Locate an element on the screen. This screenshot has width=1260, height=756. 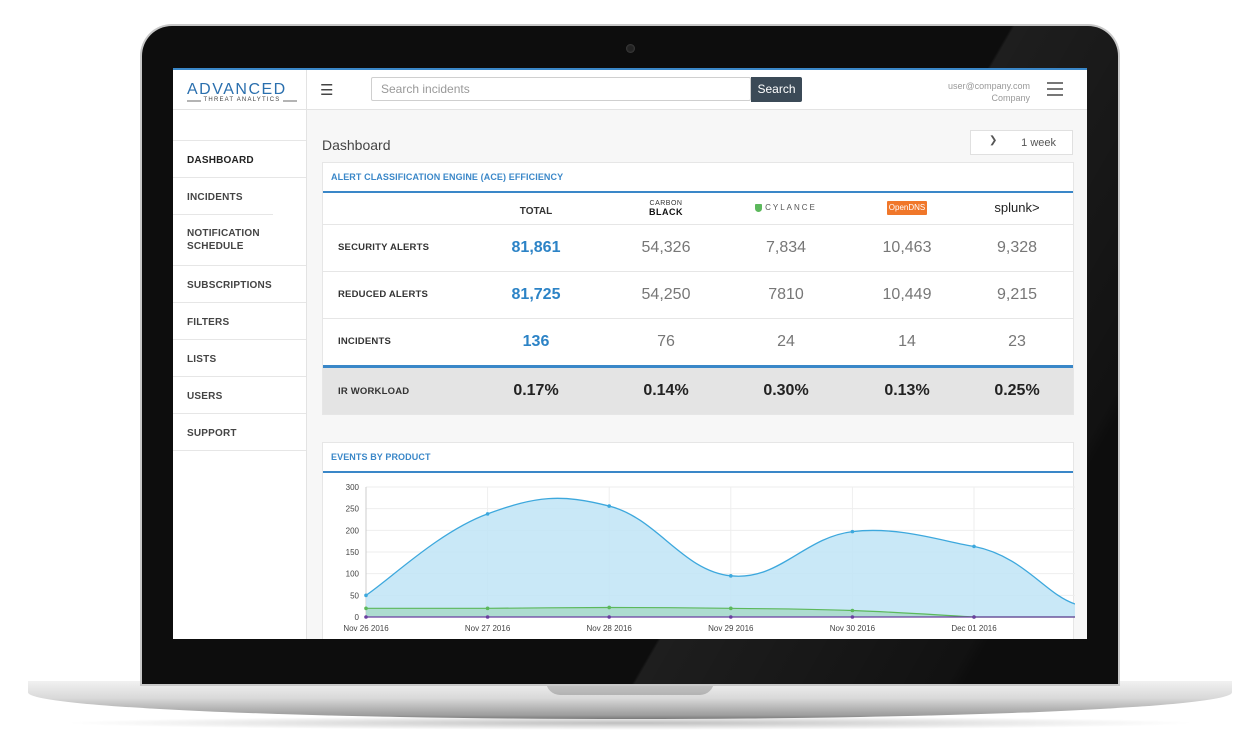
menu-icon is located at coordinates (1055, 89).